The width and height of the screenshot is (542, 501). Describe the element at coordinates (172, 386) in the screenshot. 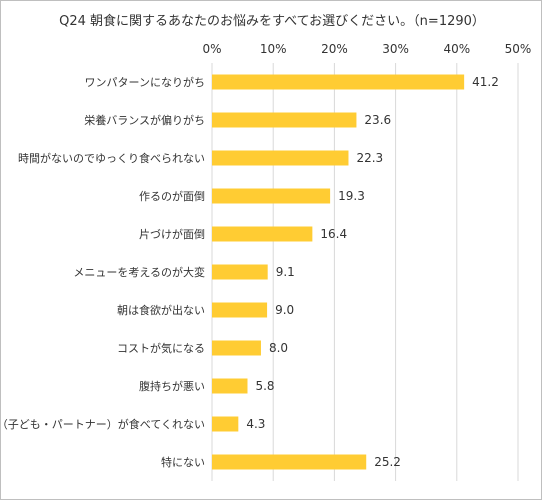

I see `category-label: 腹持ちが悪い` at that location.